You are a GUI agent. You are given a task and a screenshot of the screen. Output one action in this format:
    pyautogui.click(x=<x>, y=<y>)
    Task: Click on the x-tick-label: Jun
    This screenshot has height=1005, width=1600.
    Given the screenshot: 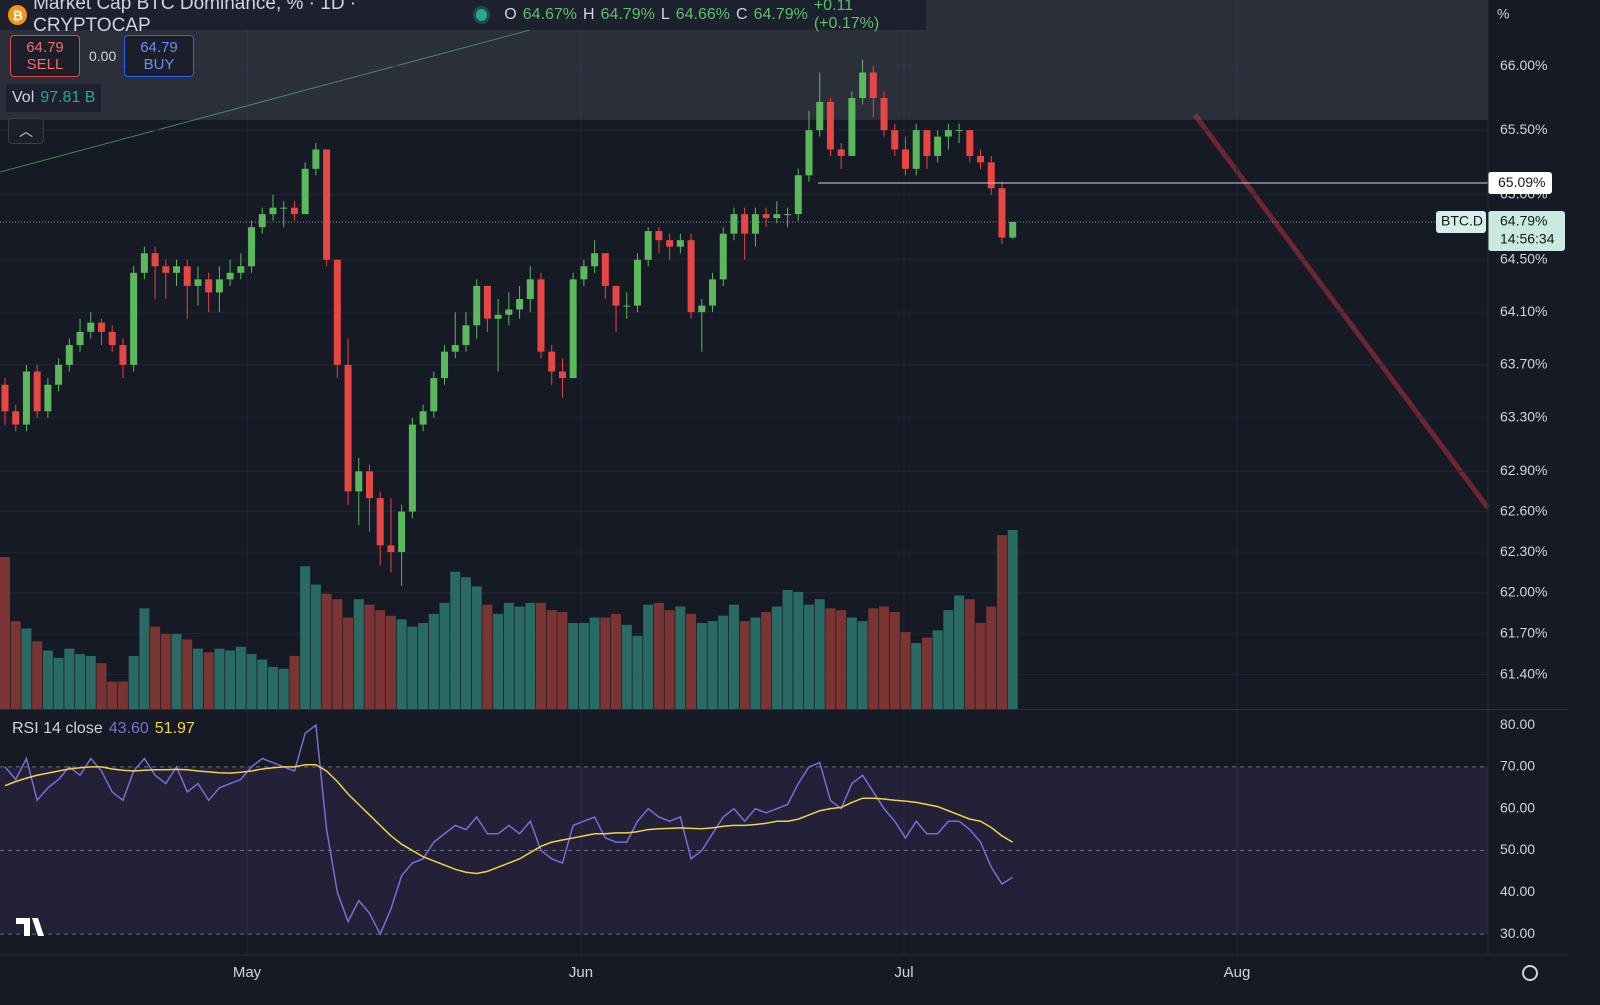 What is the action you would take?
    pyautogui.click(x=581, y=972)
    